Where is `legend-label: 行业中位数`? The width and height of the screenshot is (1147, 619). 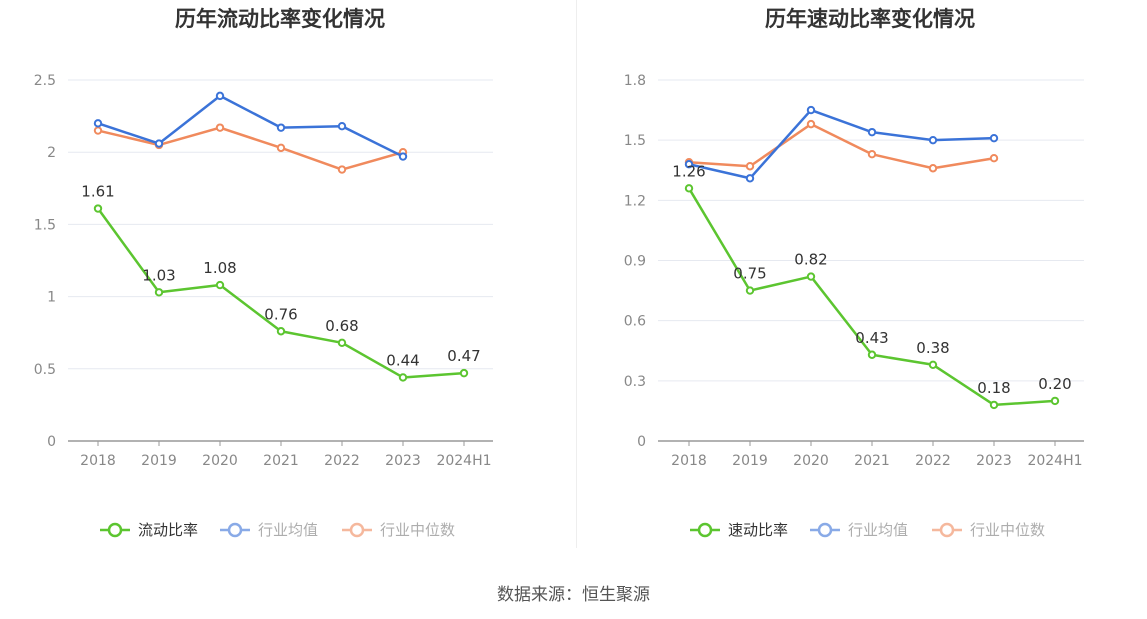
legend-label: 行业中位数 is located at coordinates (417, 530).